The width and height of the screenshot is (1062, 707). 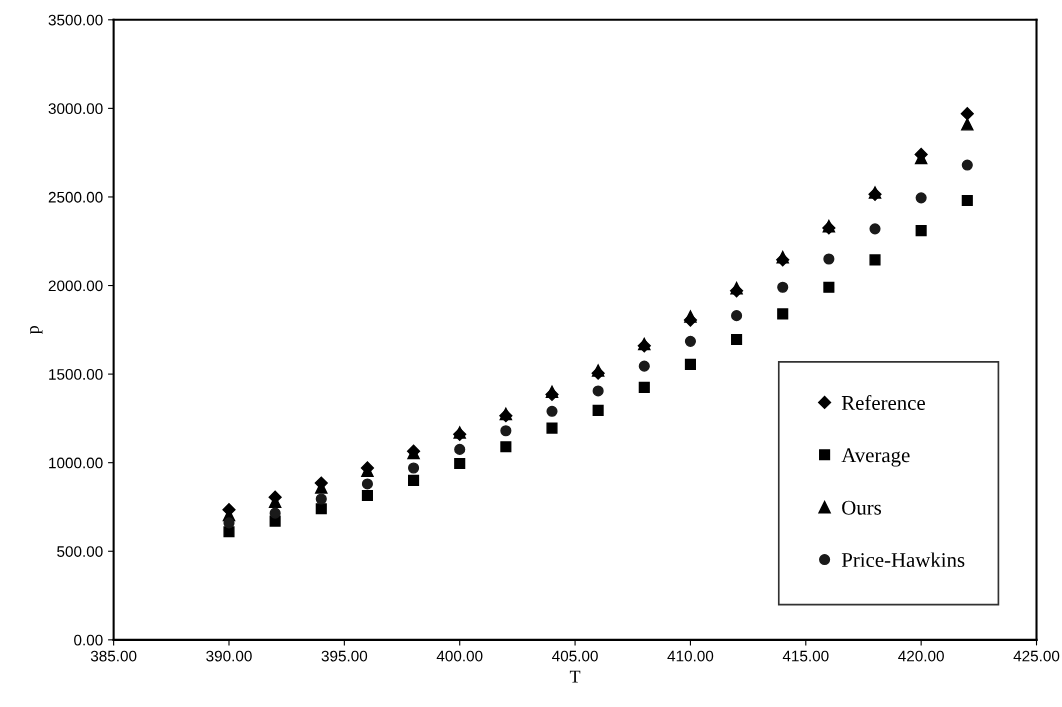 I want to click on x-tick-label: 405.00, so click(x=575, y=656).